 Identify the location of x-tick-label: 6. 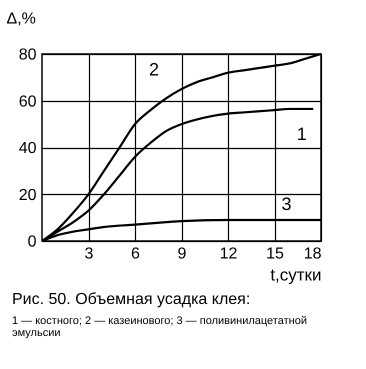
(135, 254).